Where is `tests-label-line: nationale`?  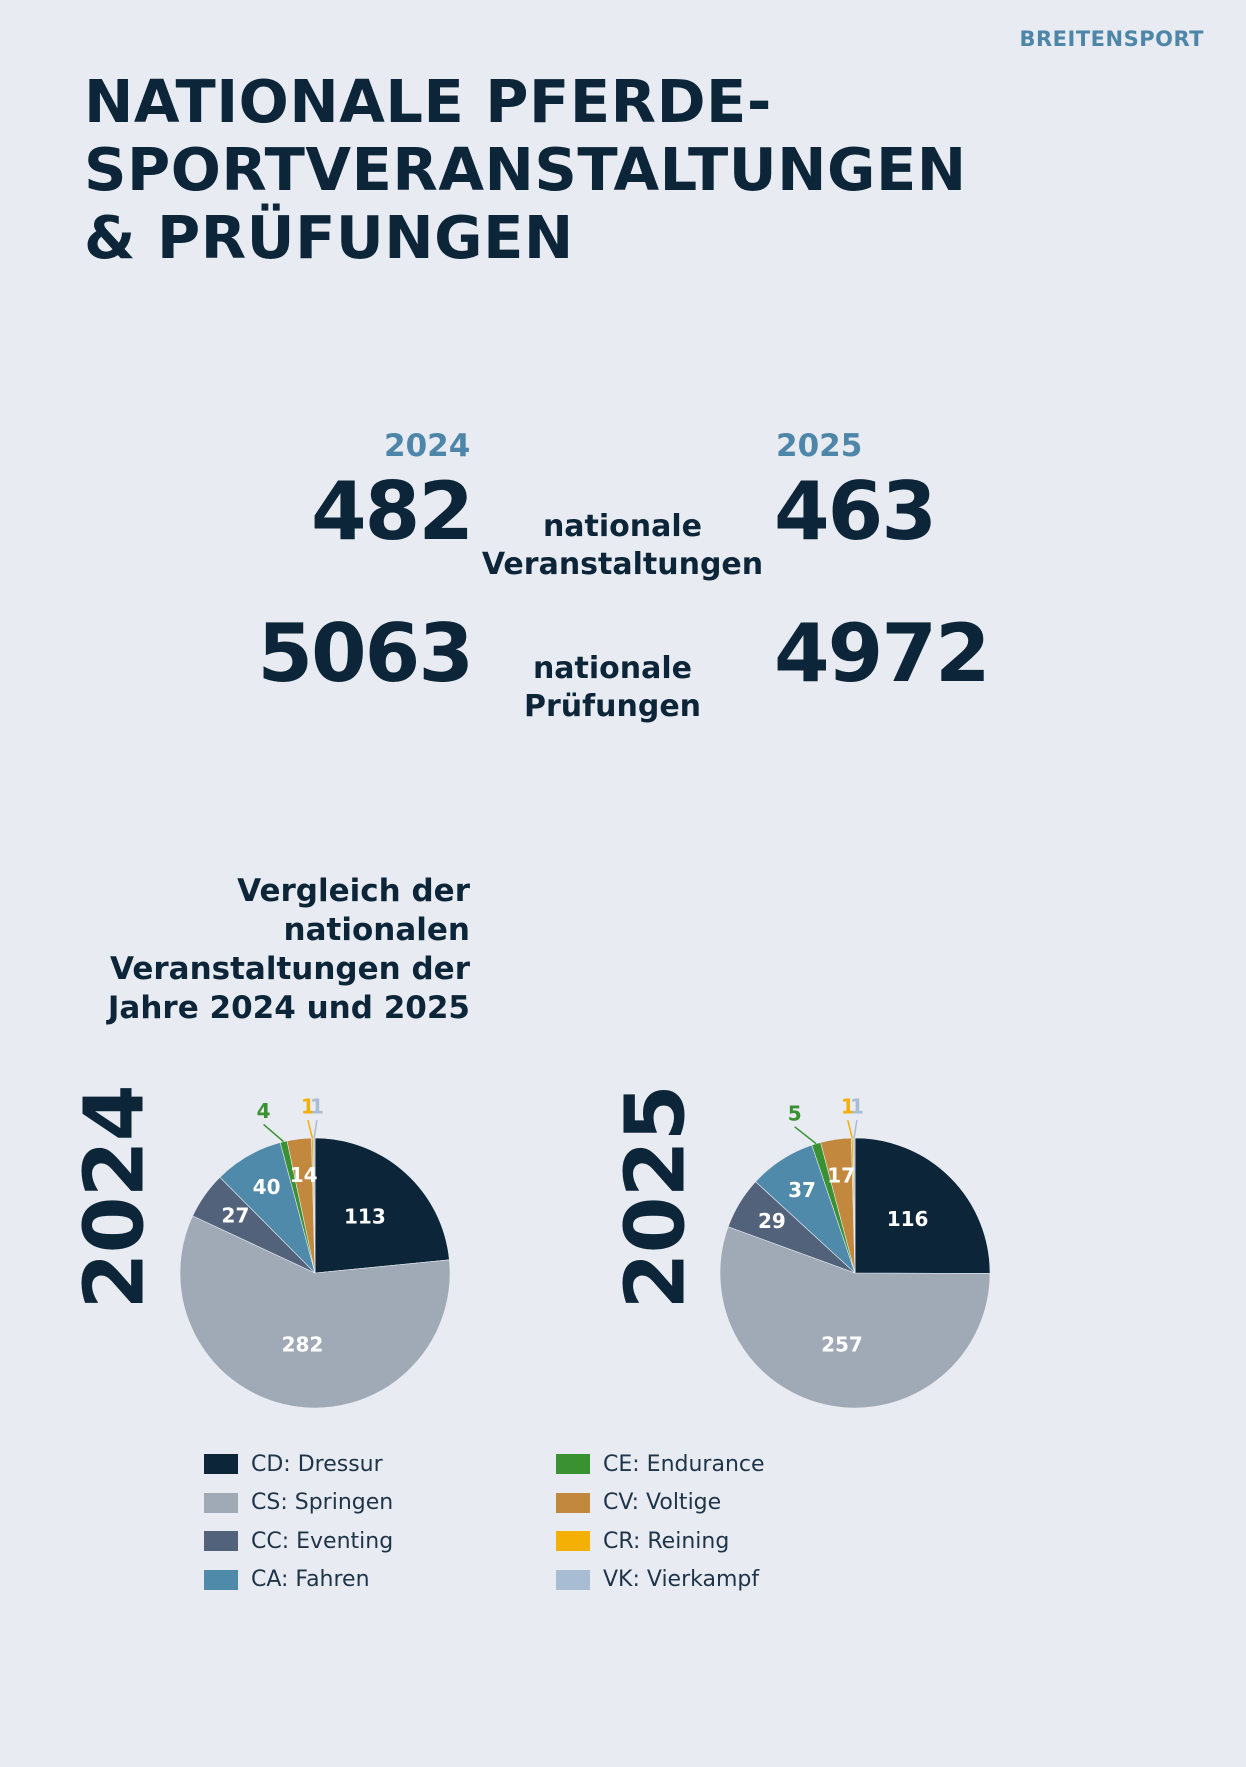 tests-label-line: nationale is located at coordinates (612, 668).